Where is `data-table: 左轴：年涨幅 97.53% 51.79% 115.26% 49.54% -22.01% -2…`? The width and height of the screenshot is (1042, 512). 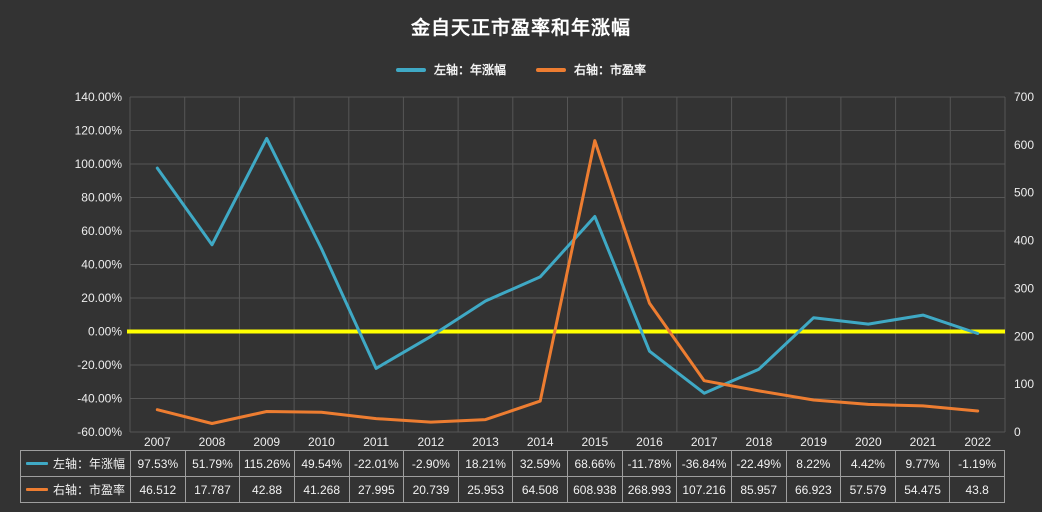 data-table: 左轴：年涨幅 97.53% 51.79% 115.26% 49.54% -22.01% -2… is located at coordinates (512, 476).